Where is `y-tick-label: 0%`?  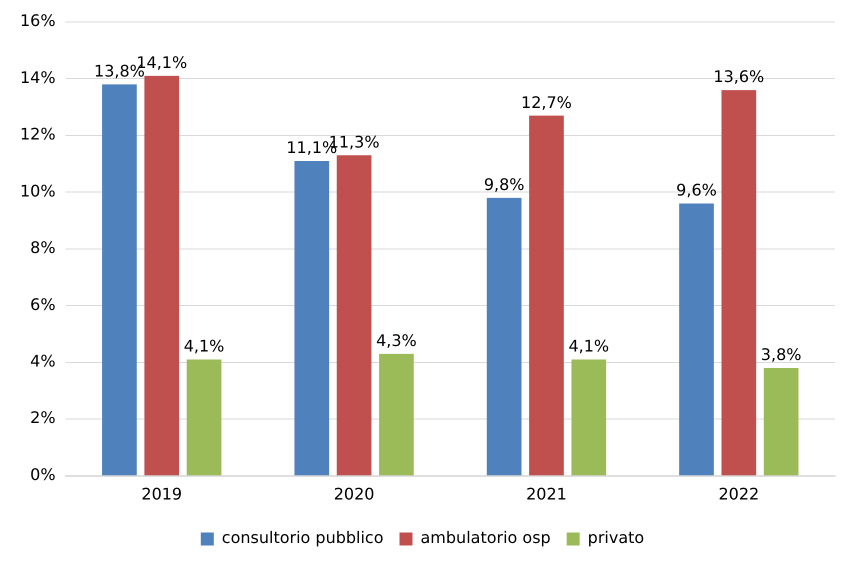
y-tick-label: 0% is located at coordinates (43, 474).